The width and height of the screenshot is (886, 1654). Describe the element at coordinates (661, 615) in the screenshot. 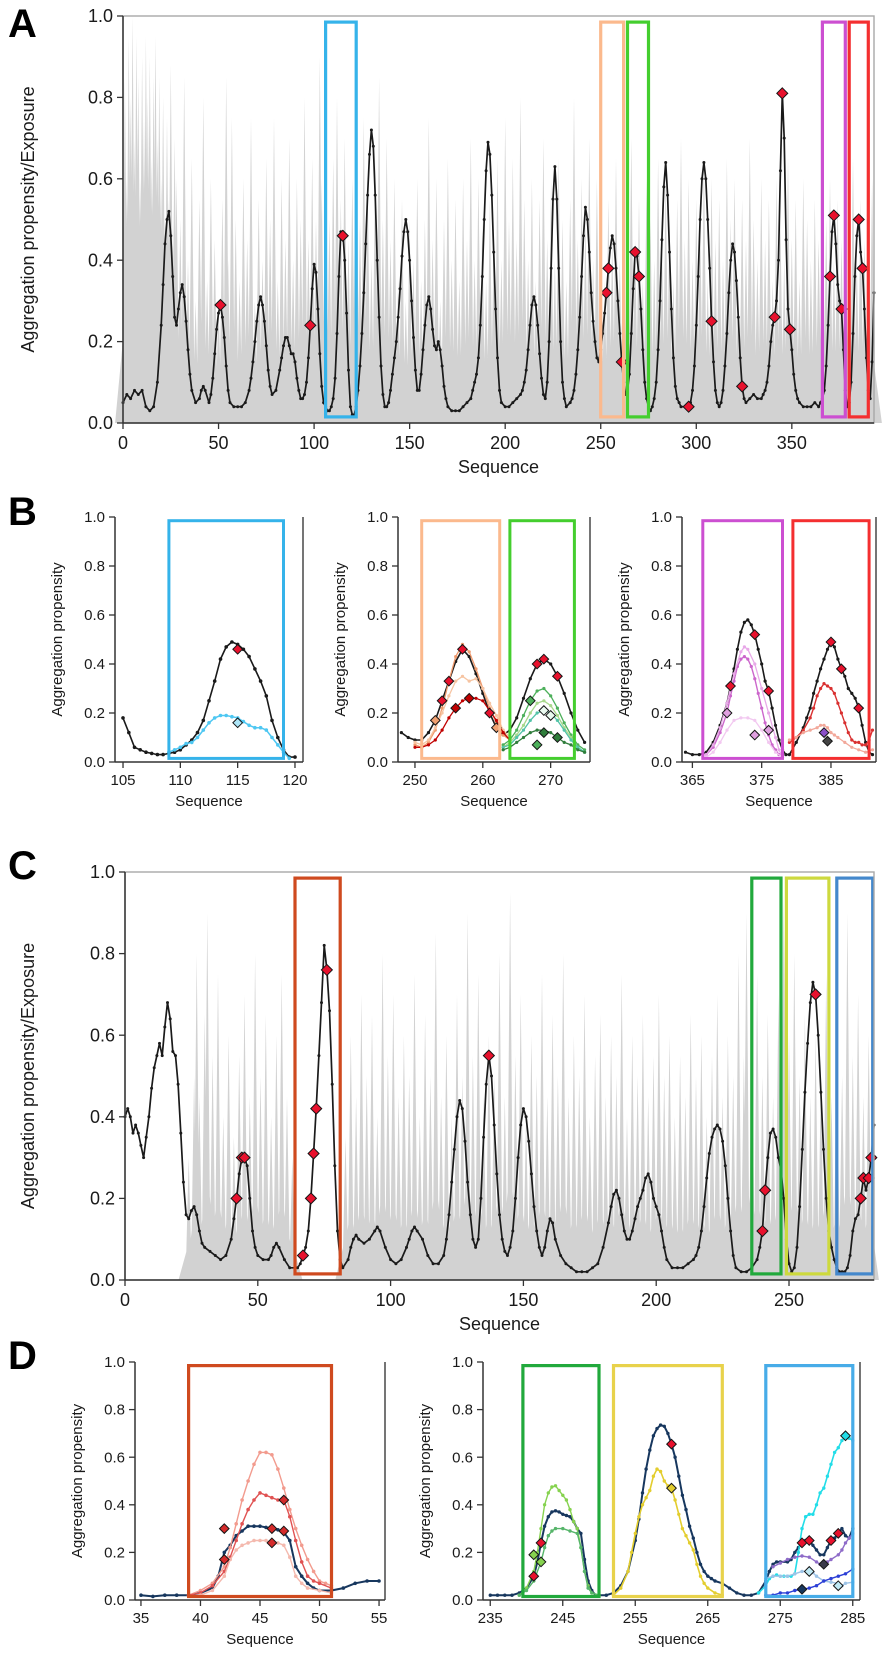

I see `panel-b3-chart-ytick: 0.6` at that location.